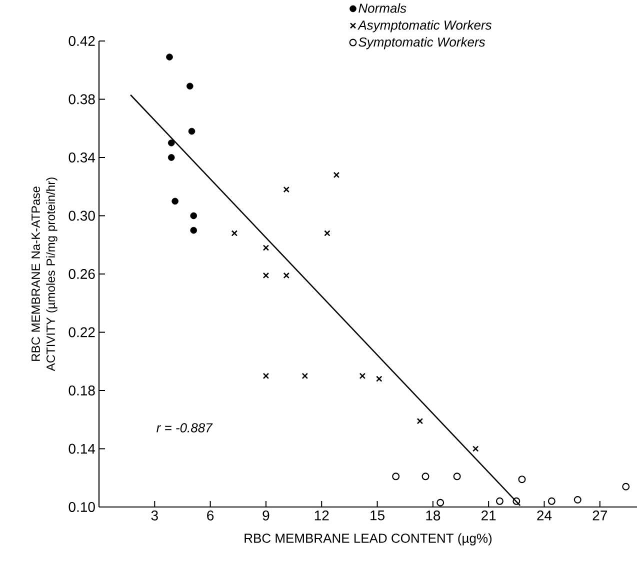 The height and width of the screenshot is (568, 637). What do you see at coordinates (82, 157) in the screenshot?
I see `y-tick-label: 0.34` at bounding box center [82, 157].